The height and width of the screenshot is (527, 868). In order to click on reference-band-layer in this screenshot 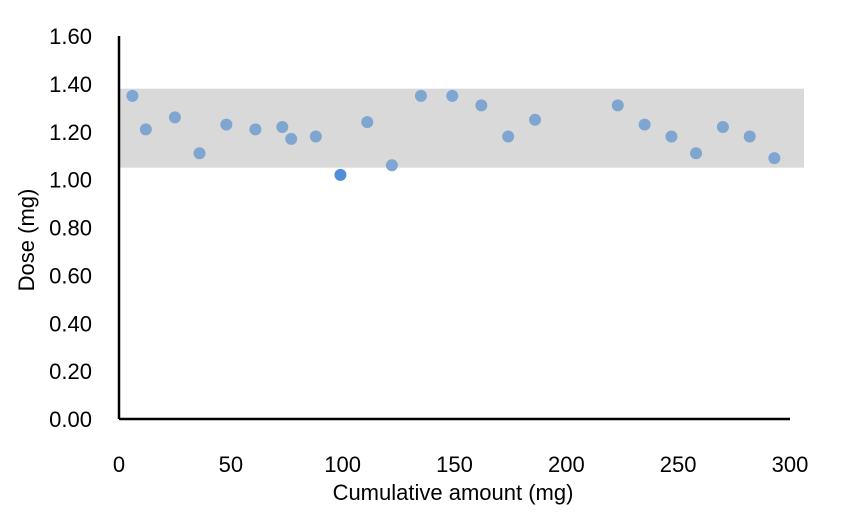, I will do `click(461, 128)`.